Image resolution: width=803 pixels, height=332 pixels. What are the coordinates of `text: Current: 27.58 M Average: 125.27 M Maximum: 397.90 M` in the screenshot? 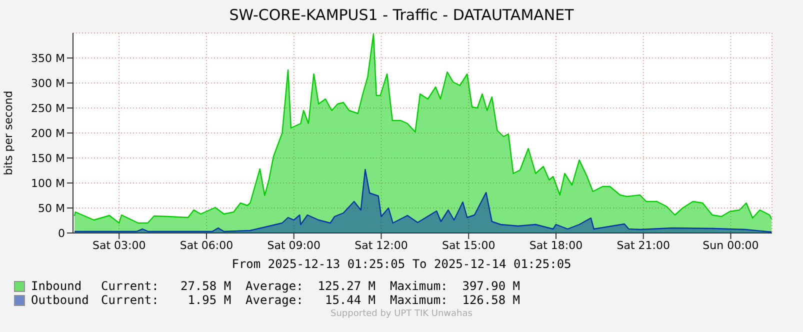 It's located at (310, 286).